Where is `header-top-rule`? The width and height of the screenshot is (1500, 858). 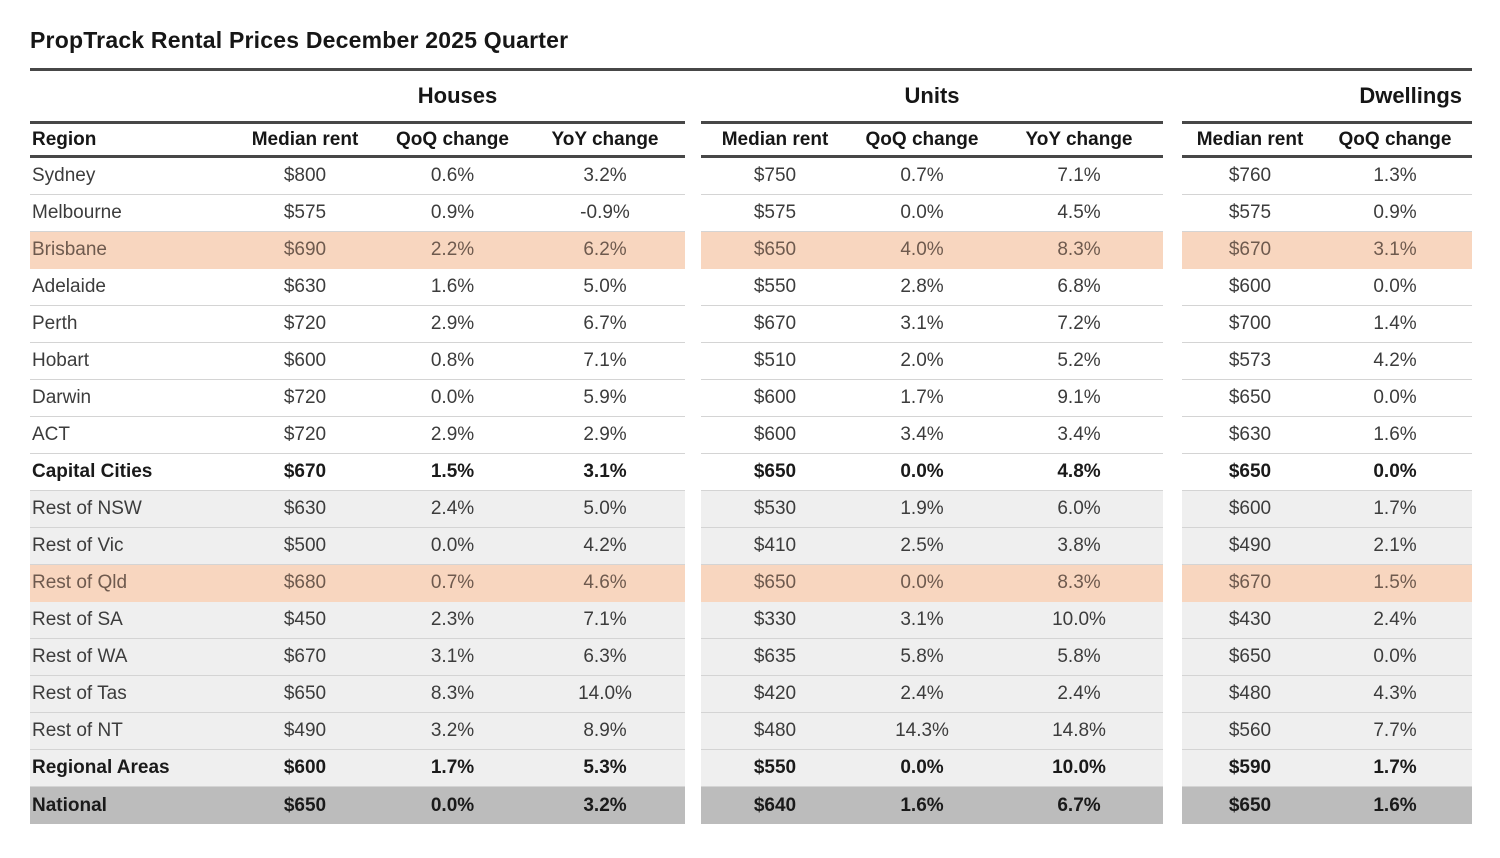 header-top-rule is located at coordinates (751, 122).